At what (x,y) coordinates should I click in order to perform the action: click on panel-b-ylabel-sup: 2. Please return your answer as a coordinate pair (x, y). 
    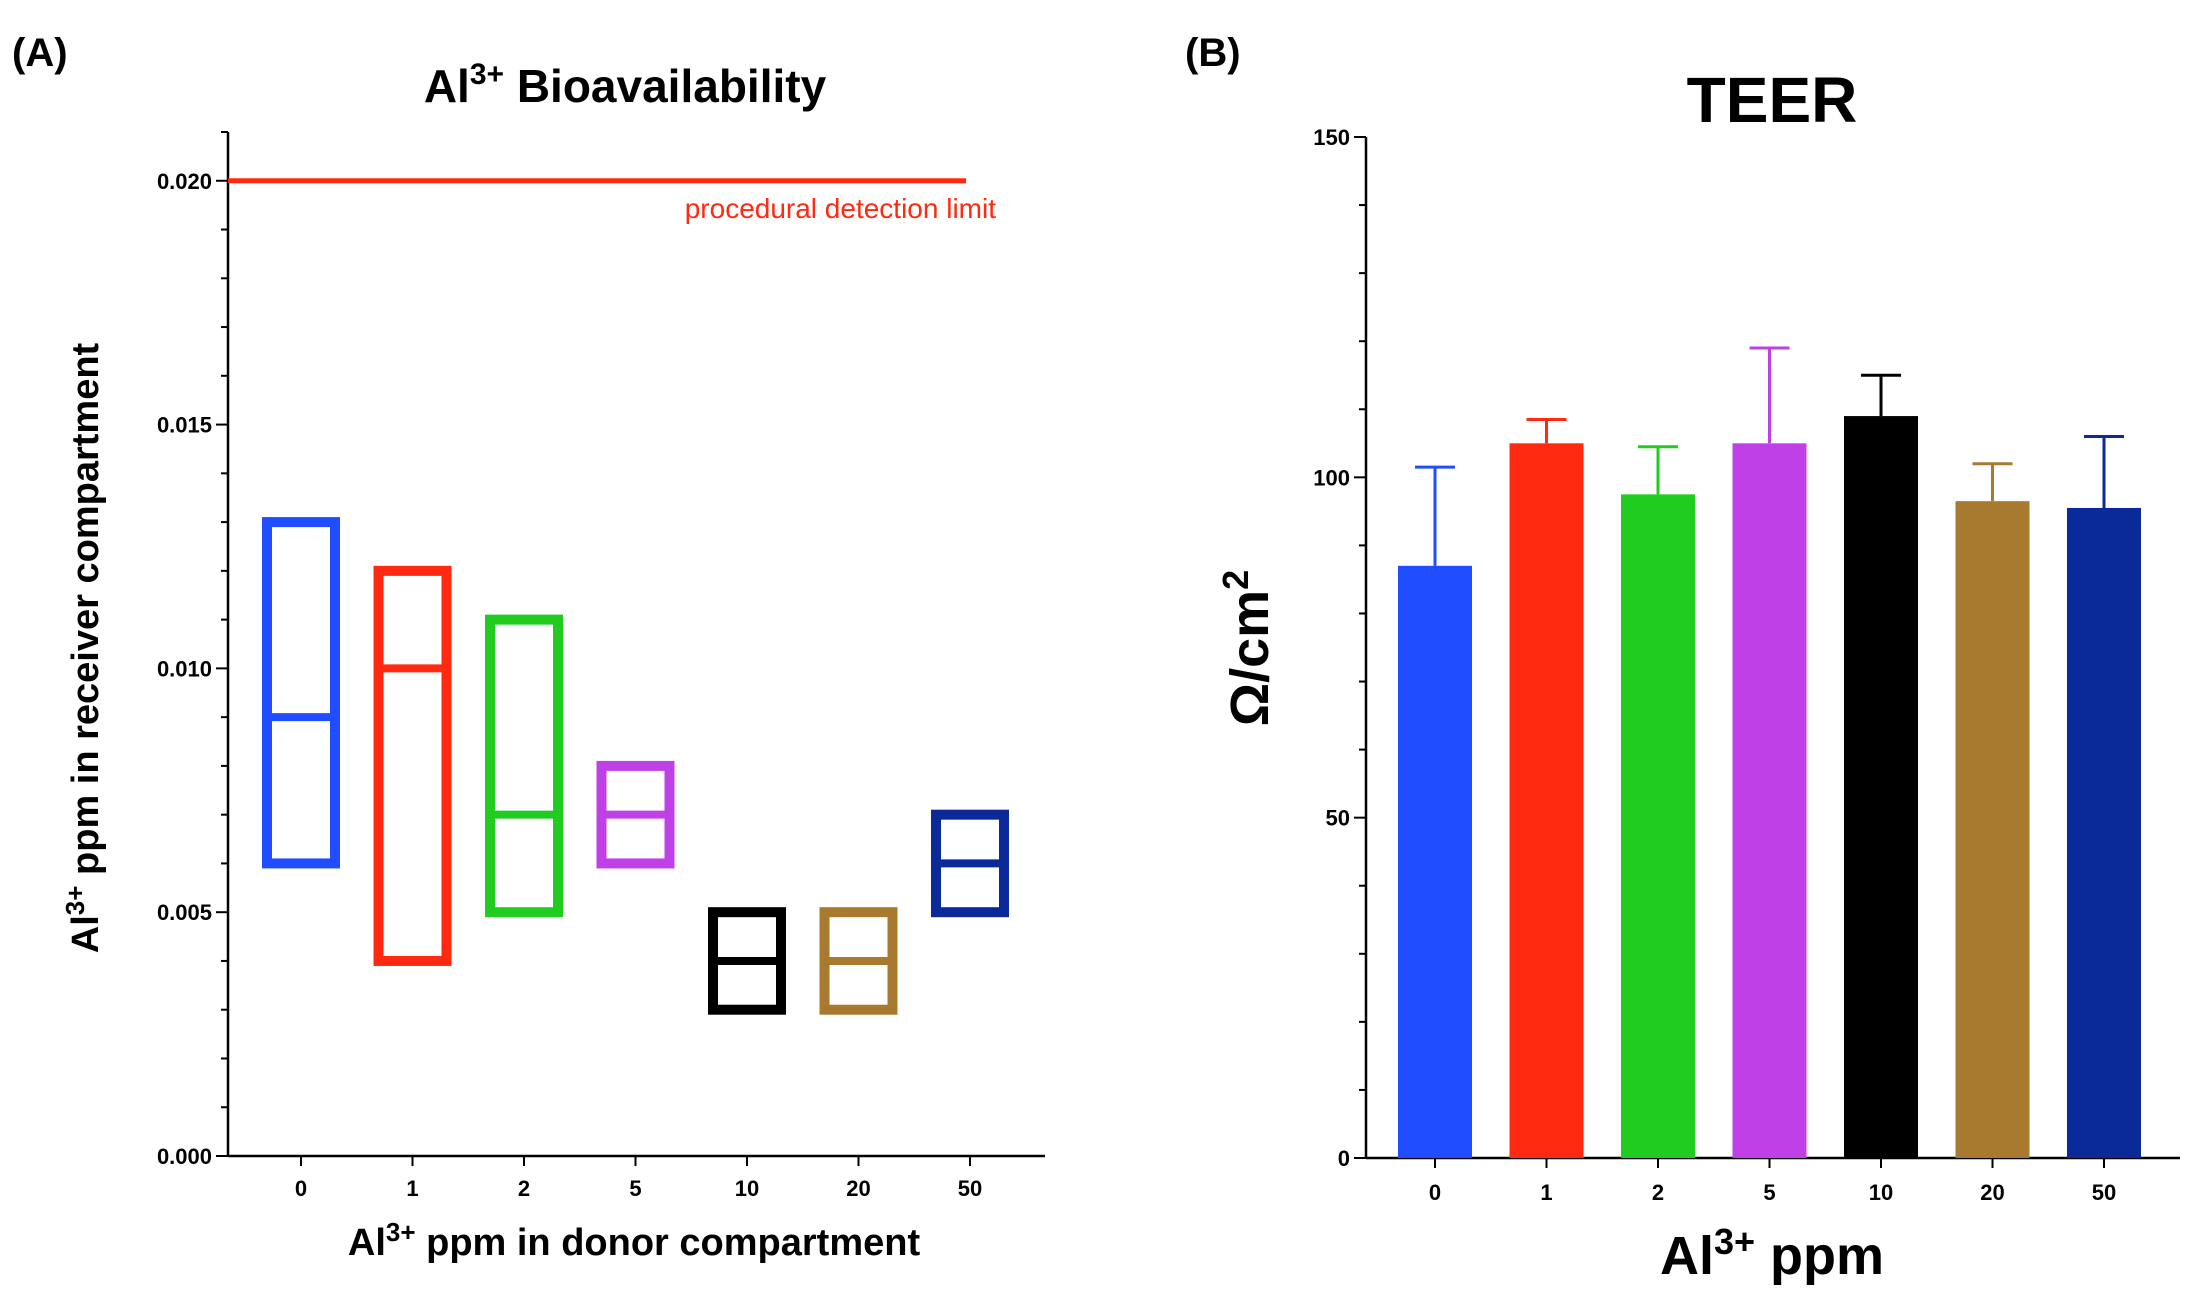
    Looking at the image, I should click on (1235, 580).